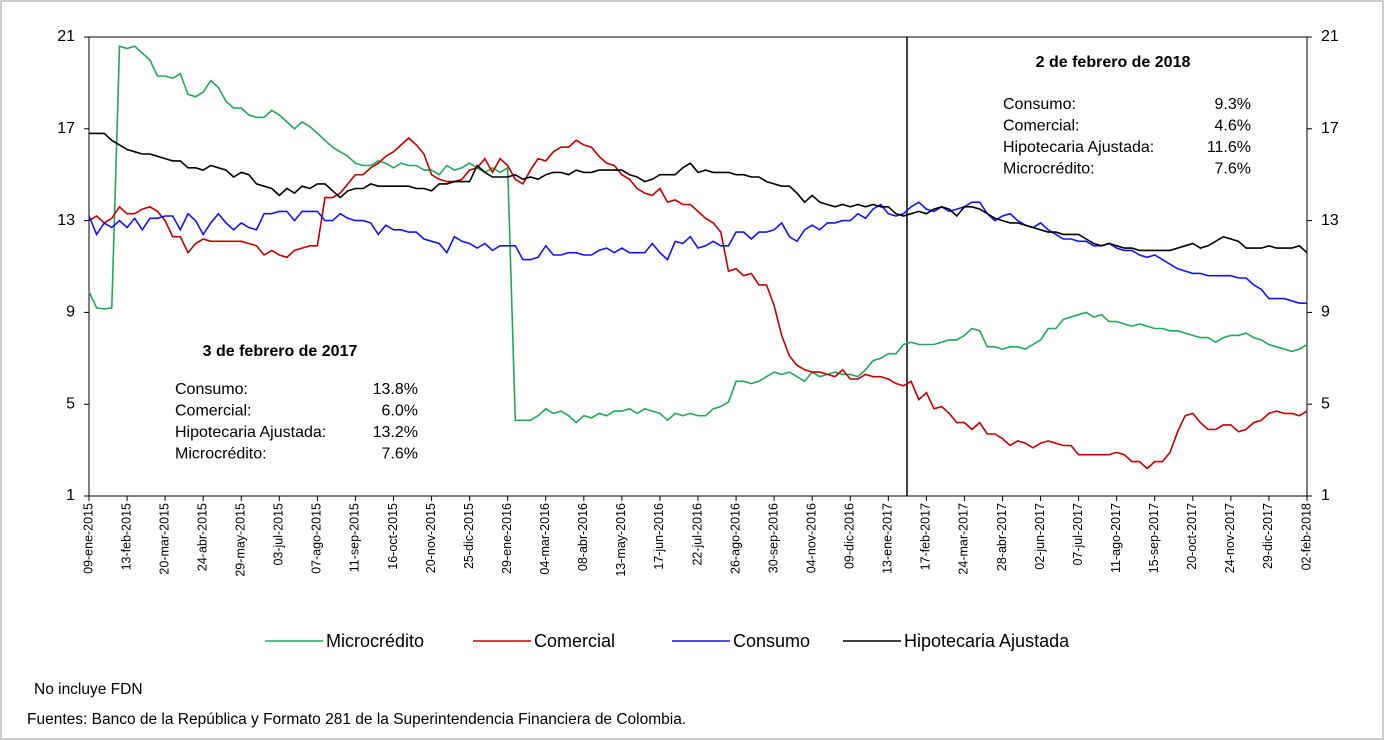 This screenshot has width=1384, height=740. I want to click on x-tick-label: 09-dic-2016, so click(850, 536).